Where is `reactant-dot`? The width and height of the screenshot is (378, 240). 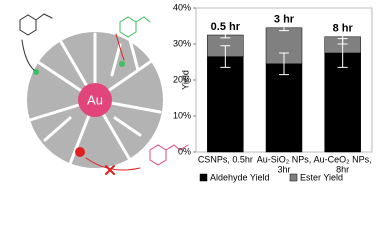 reactant-dot is located at coordinates (36, 72).